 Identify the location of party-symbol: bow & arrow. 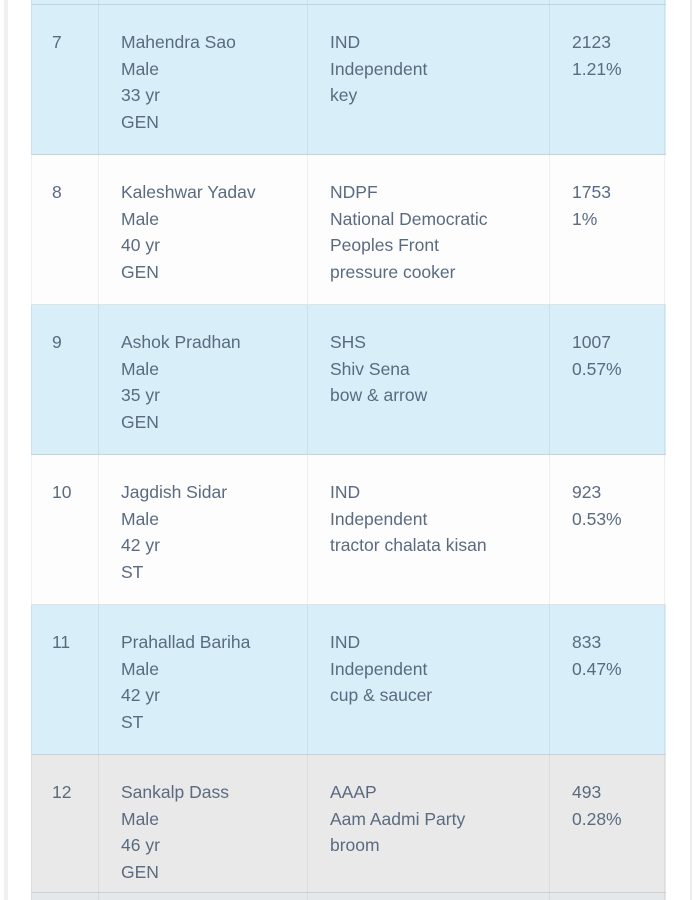
(379, 395).